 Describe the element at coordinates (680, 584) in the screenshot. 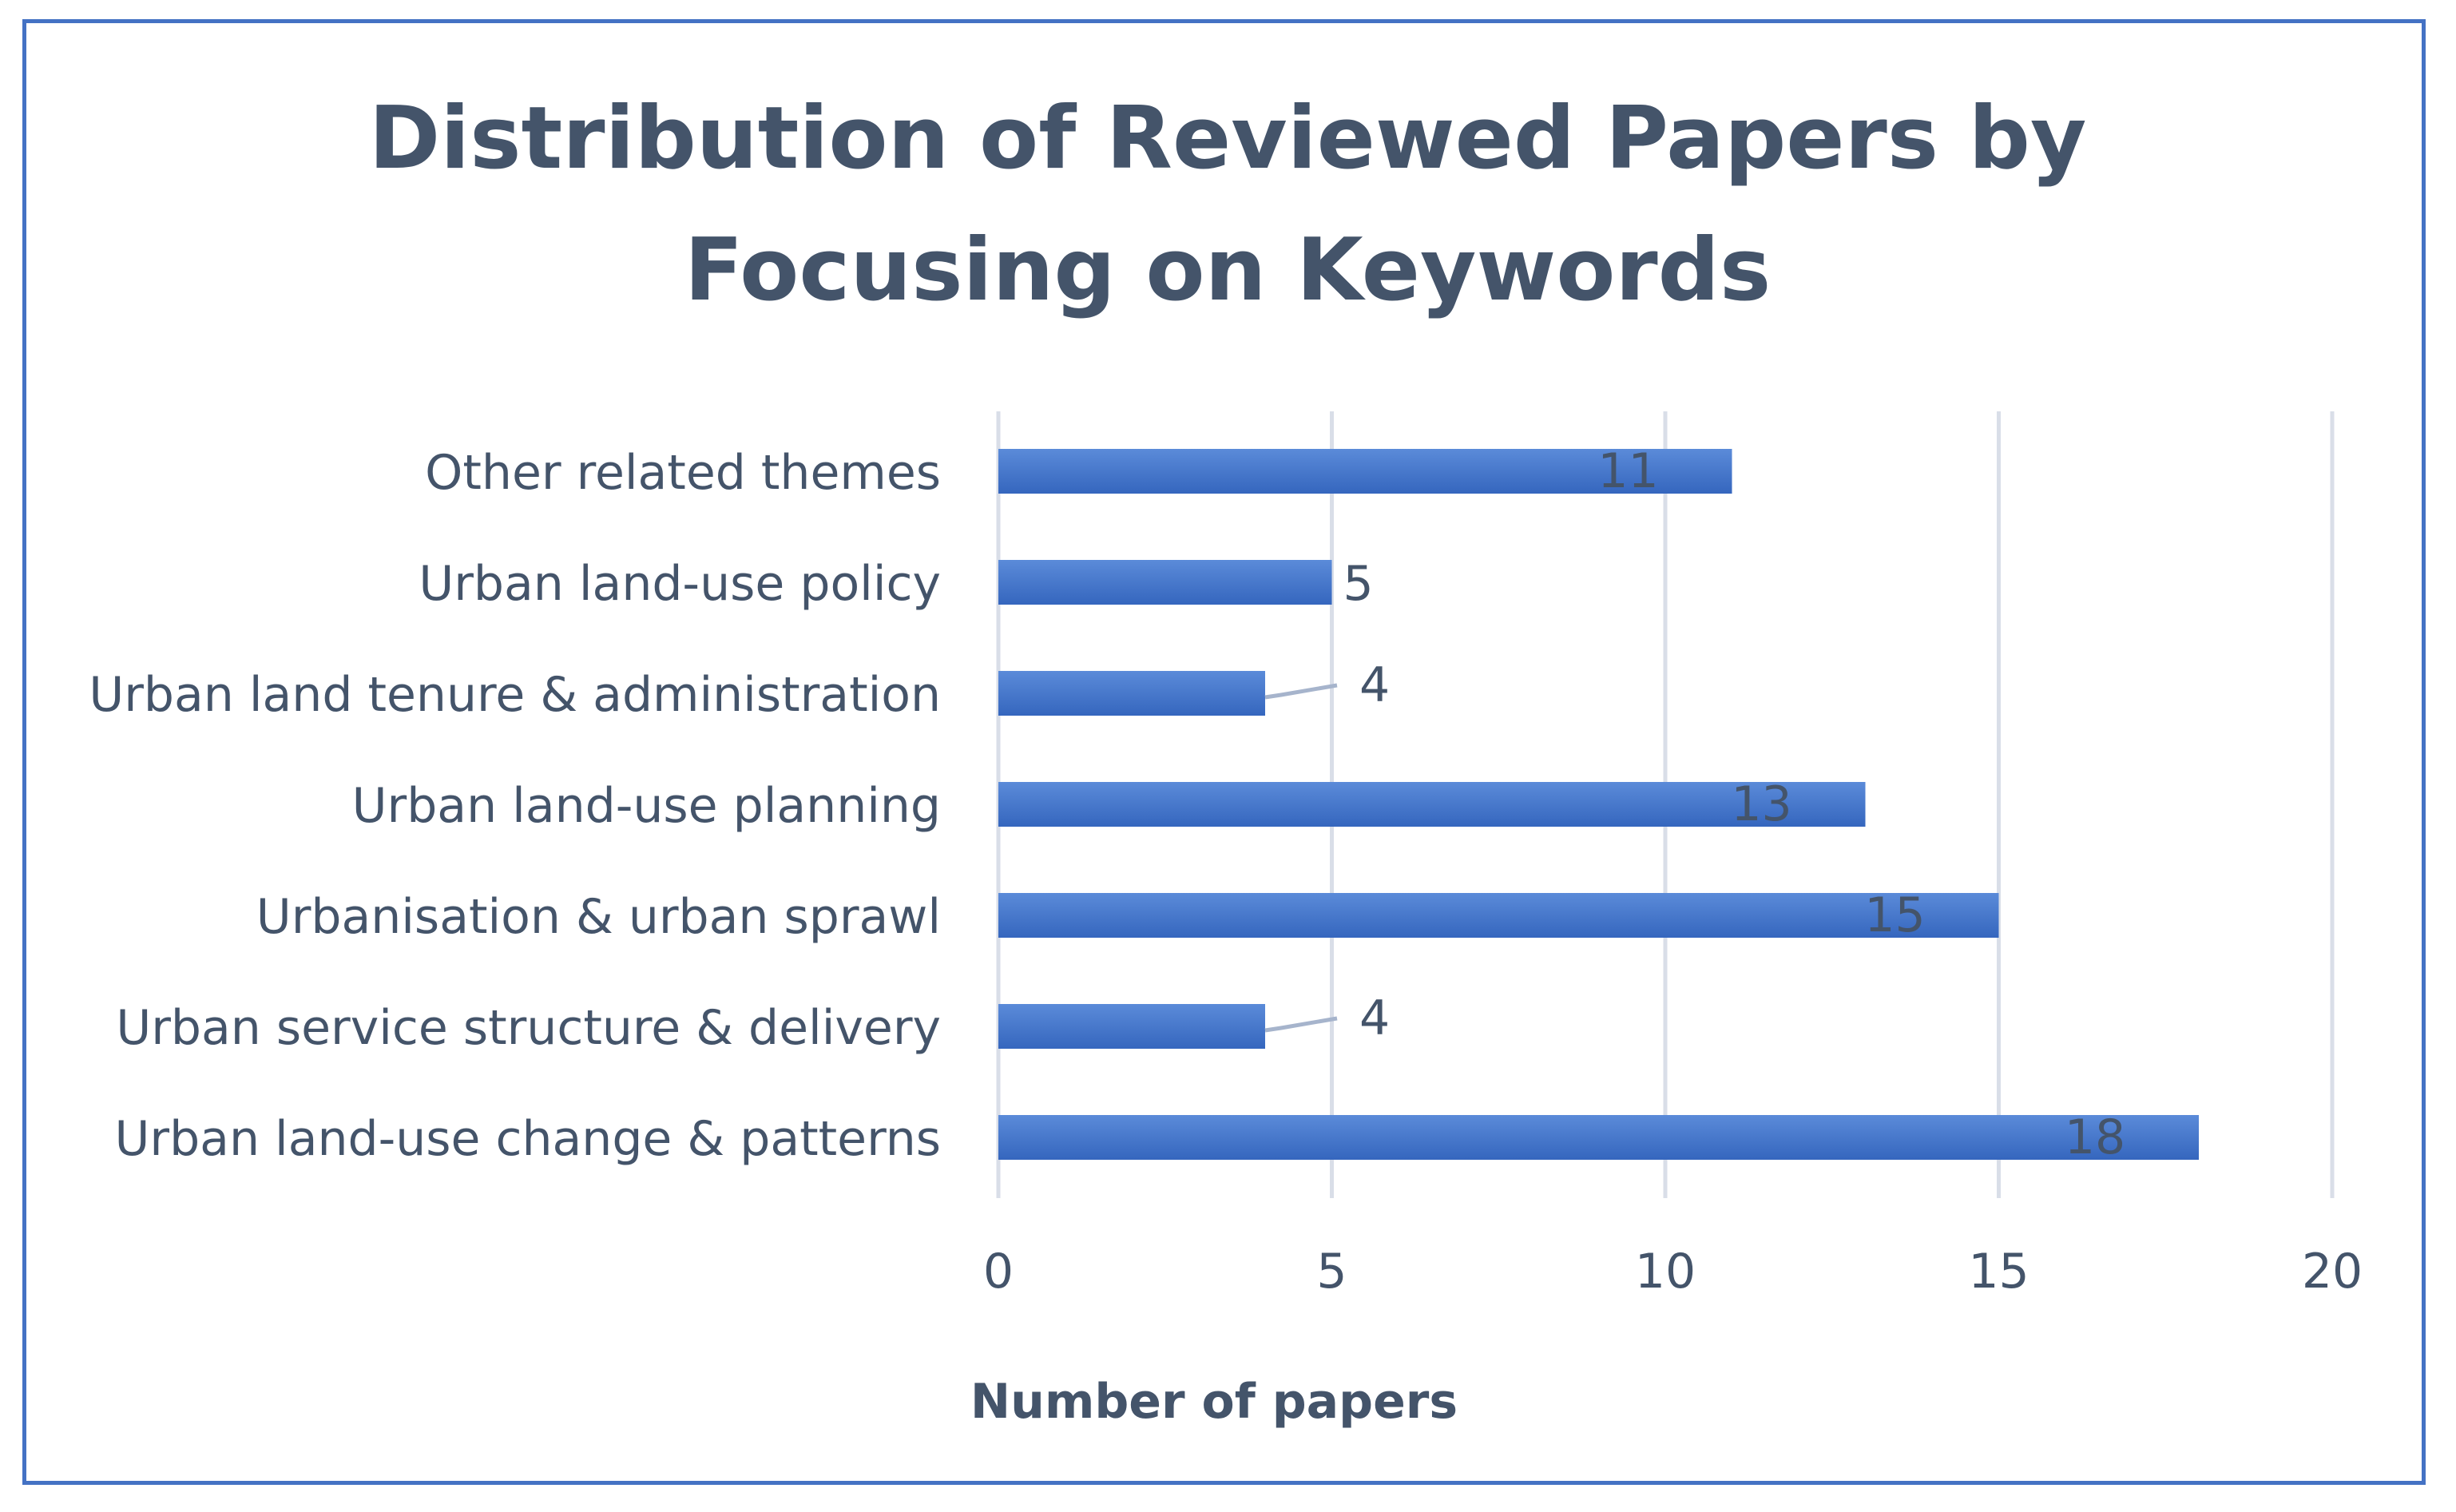

I see `category-label-1: Urban land-use policy` at that location.